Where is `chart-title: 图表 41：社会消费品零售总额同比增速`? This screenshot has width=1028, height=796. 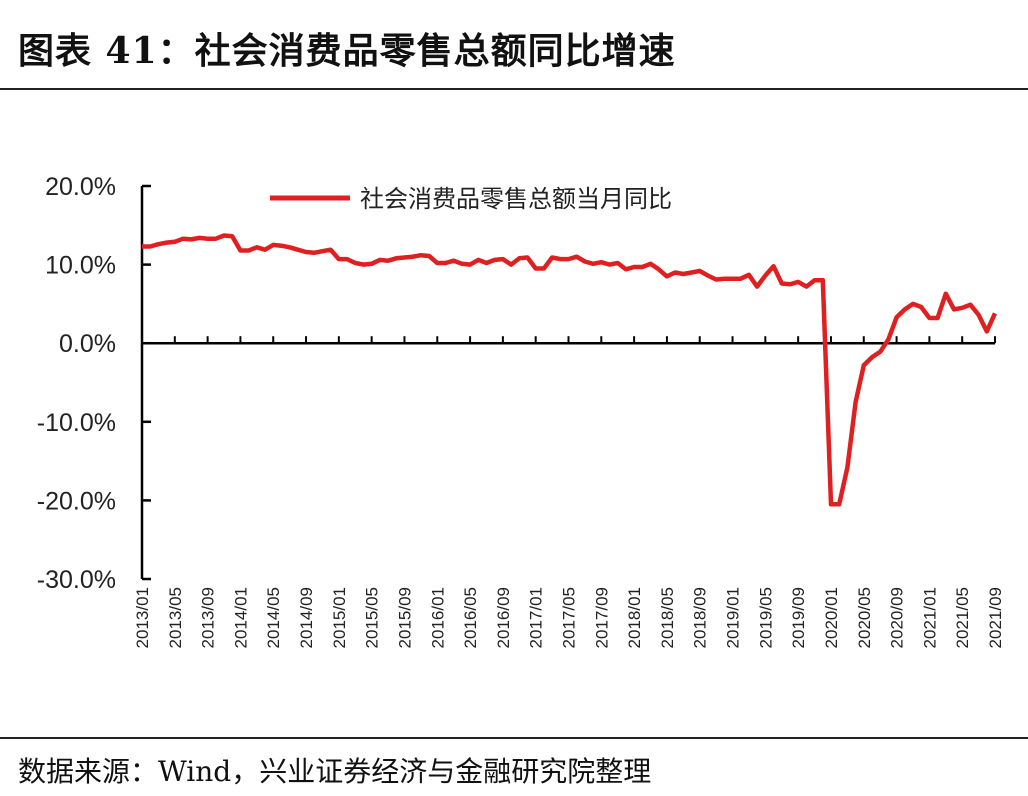
chart-title: 图表 41：社会消费品零售总额同比增速 is located at coordinates (347, 51).